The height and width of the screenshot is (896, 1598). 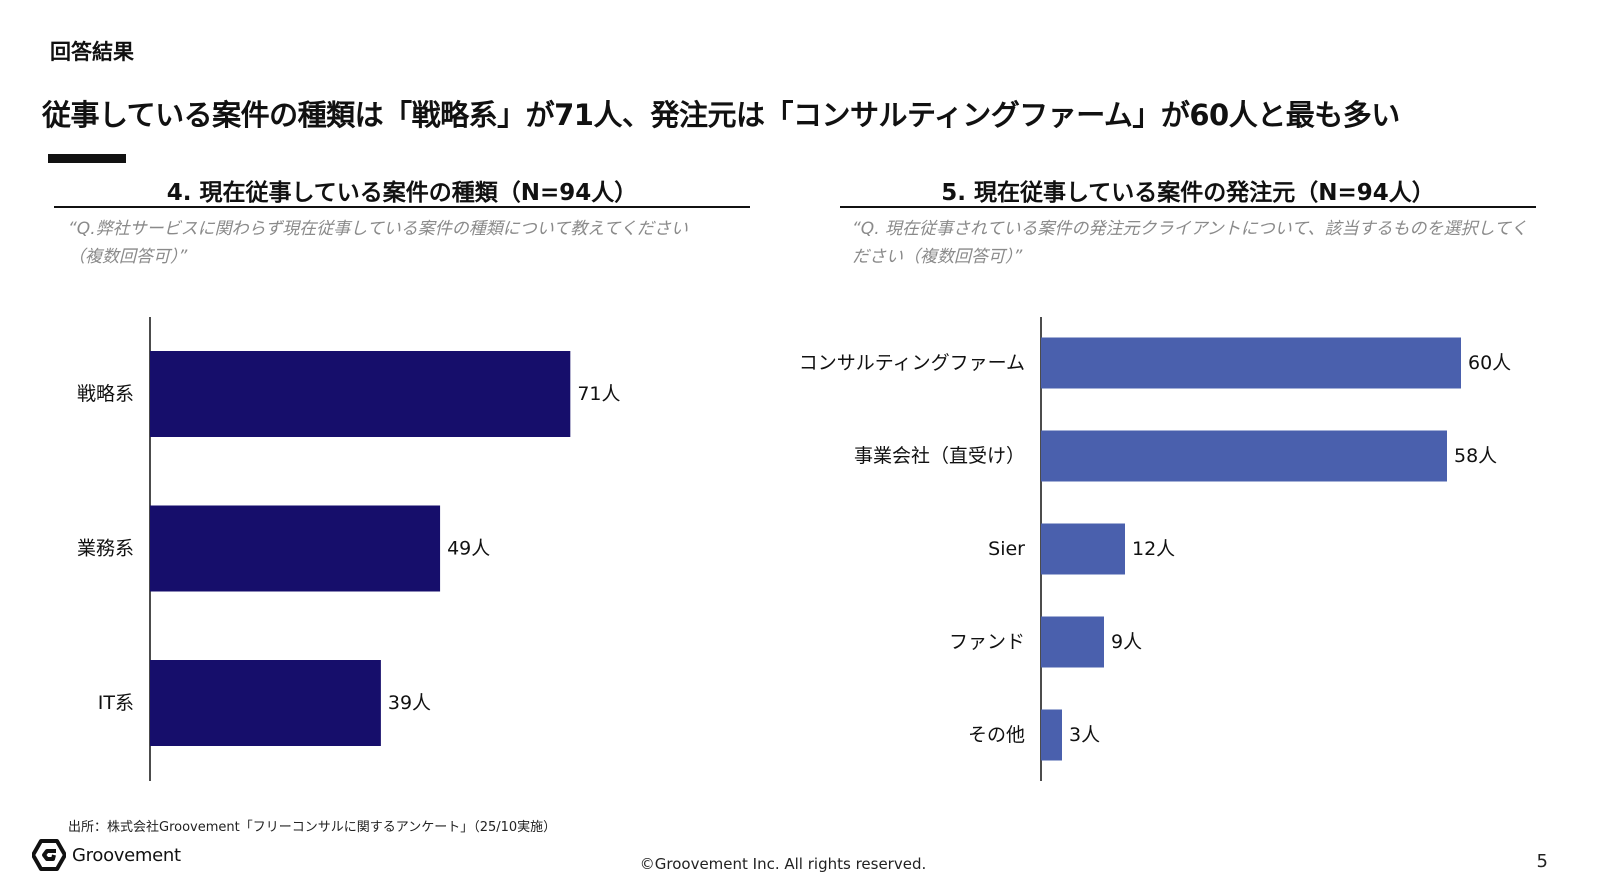 What do you see at coordinates (1188, 207) in the screenshot?
I see `chart2-title-rule` at bounding box center [1188, 207].